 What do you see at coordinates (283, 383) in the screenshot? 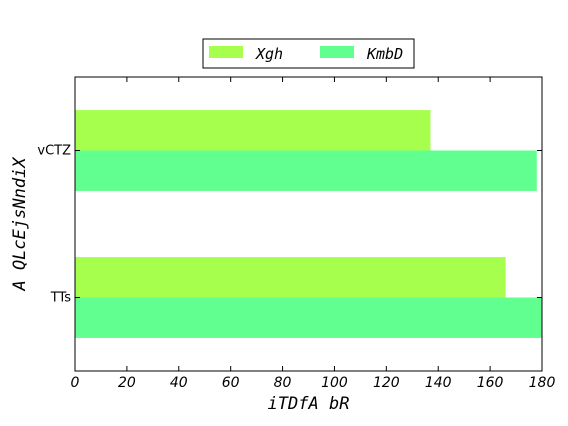
I see `x-tick-label: 80` at bounding box center [283, 383].